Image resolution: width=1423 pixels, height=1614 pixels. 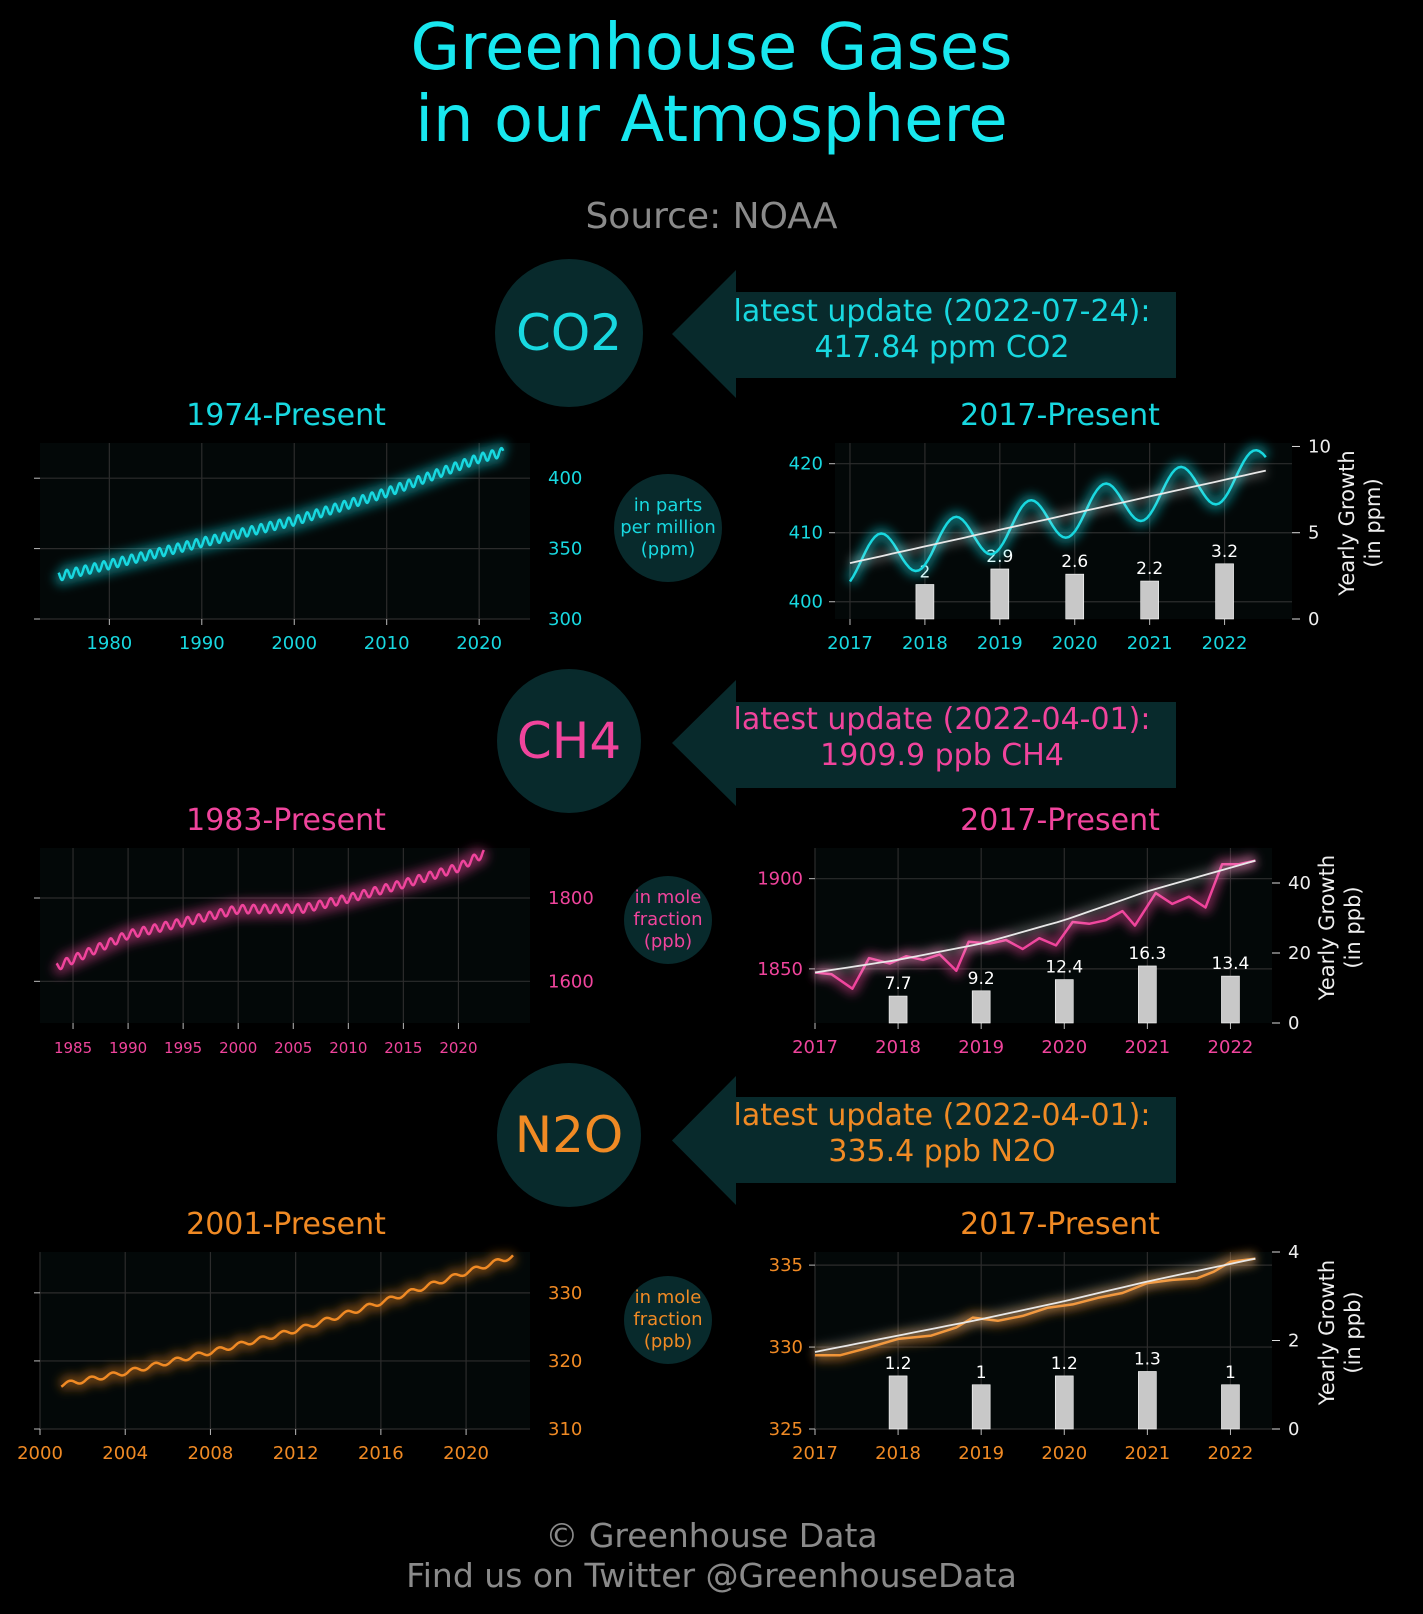 What do you see at coordinates (942, 755) in the screenshot?
I see `latest-update-value: 1909.9 ppb CH4` at bounding box center [942, 755].